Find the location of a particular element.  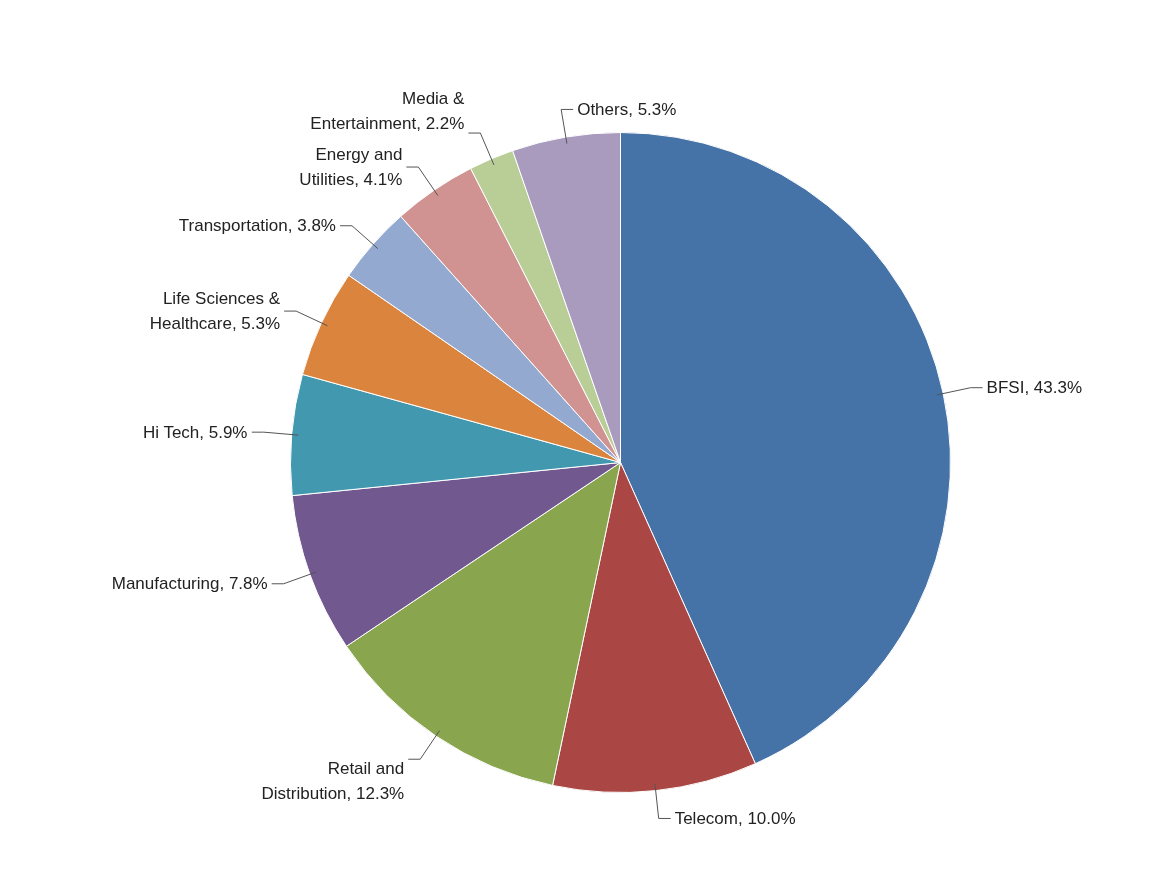

slice-label: Manufacturing, 7.8% is located at coordinates (189, 584).